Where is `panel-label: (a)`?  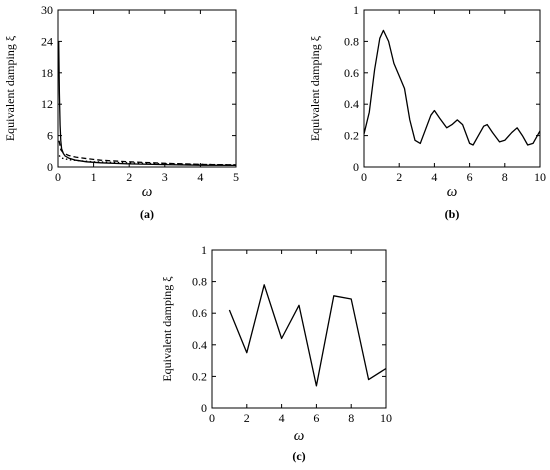 panel-label: (a) is located at coordinates (147, 214).